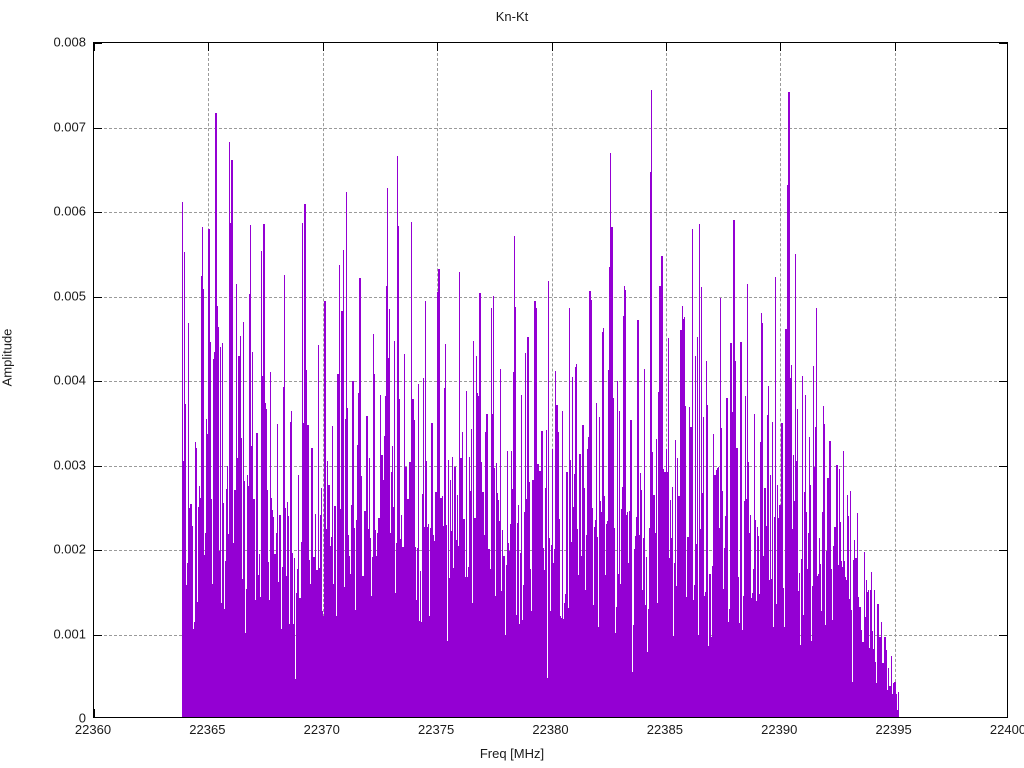 Image resolution: width=1024 pixels, height=768 pixels. I want to click on y-tick-mark, so click(98, 212).